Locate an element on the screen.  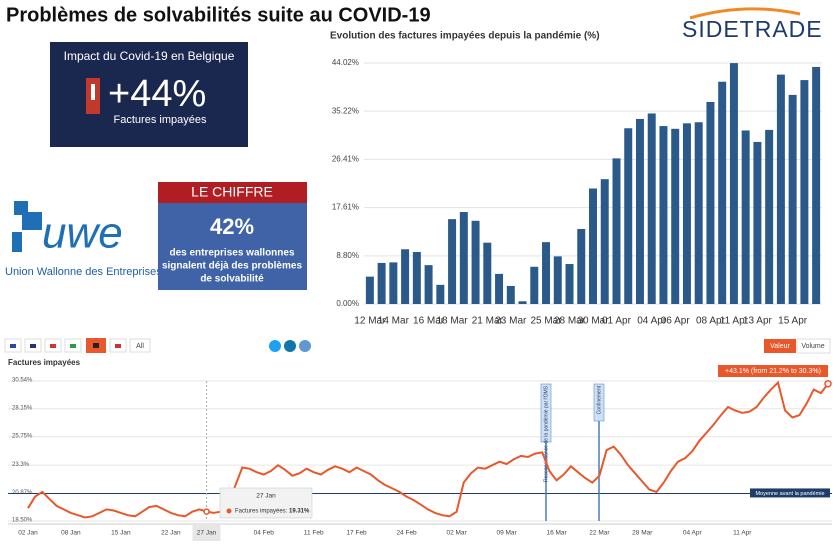
banner-icon is located at coordinates (93, 92).